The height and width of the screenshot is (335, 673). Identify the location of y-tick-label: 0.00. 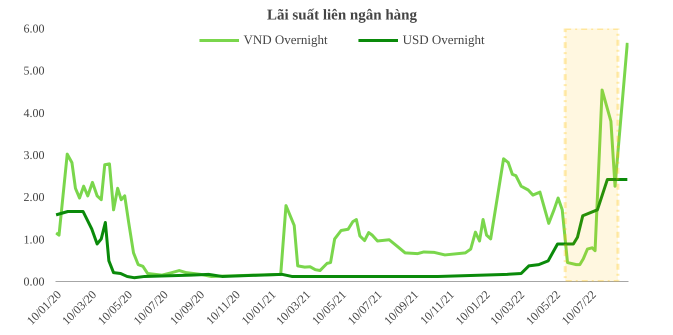
(34, 281).